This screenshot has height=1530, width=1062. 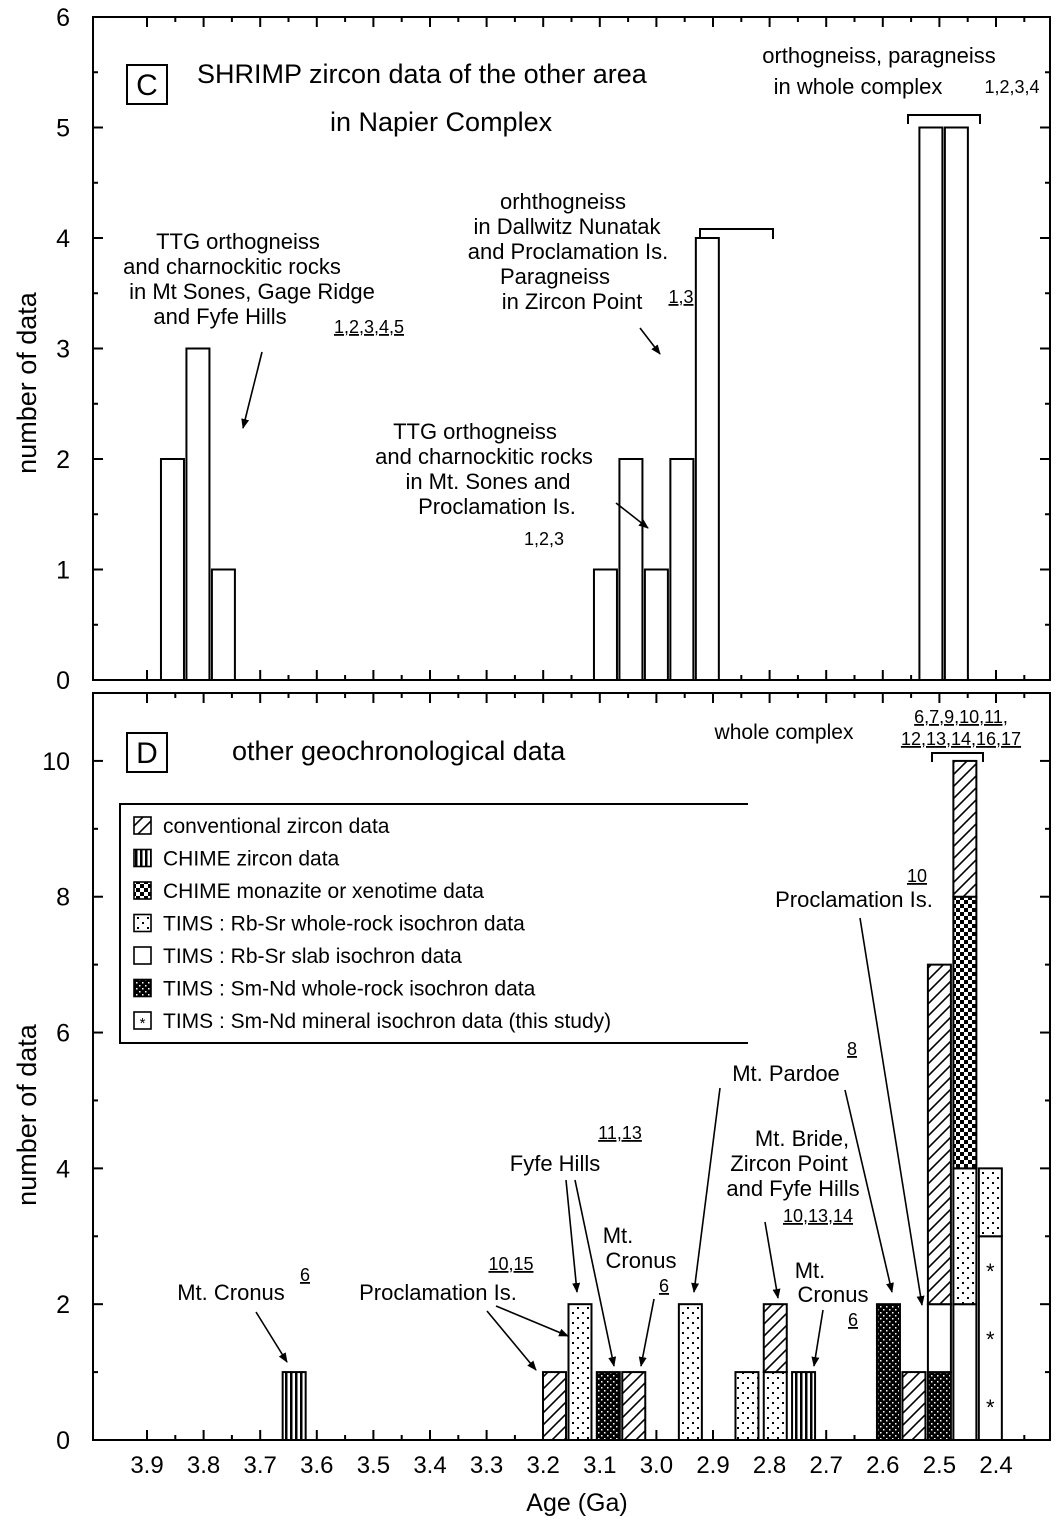 I want to click on x-tick-label: 3.1, so click(x=599, y=1465).